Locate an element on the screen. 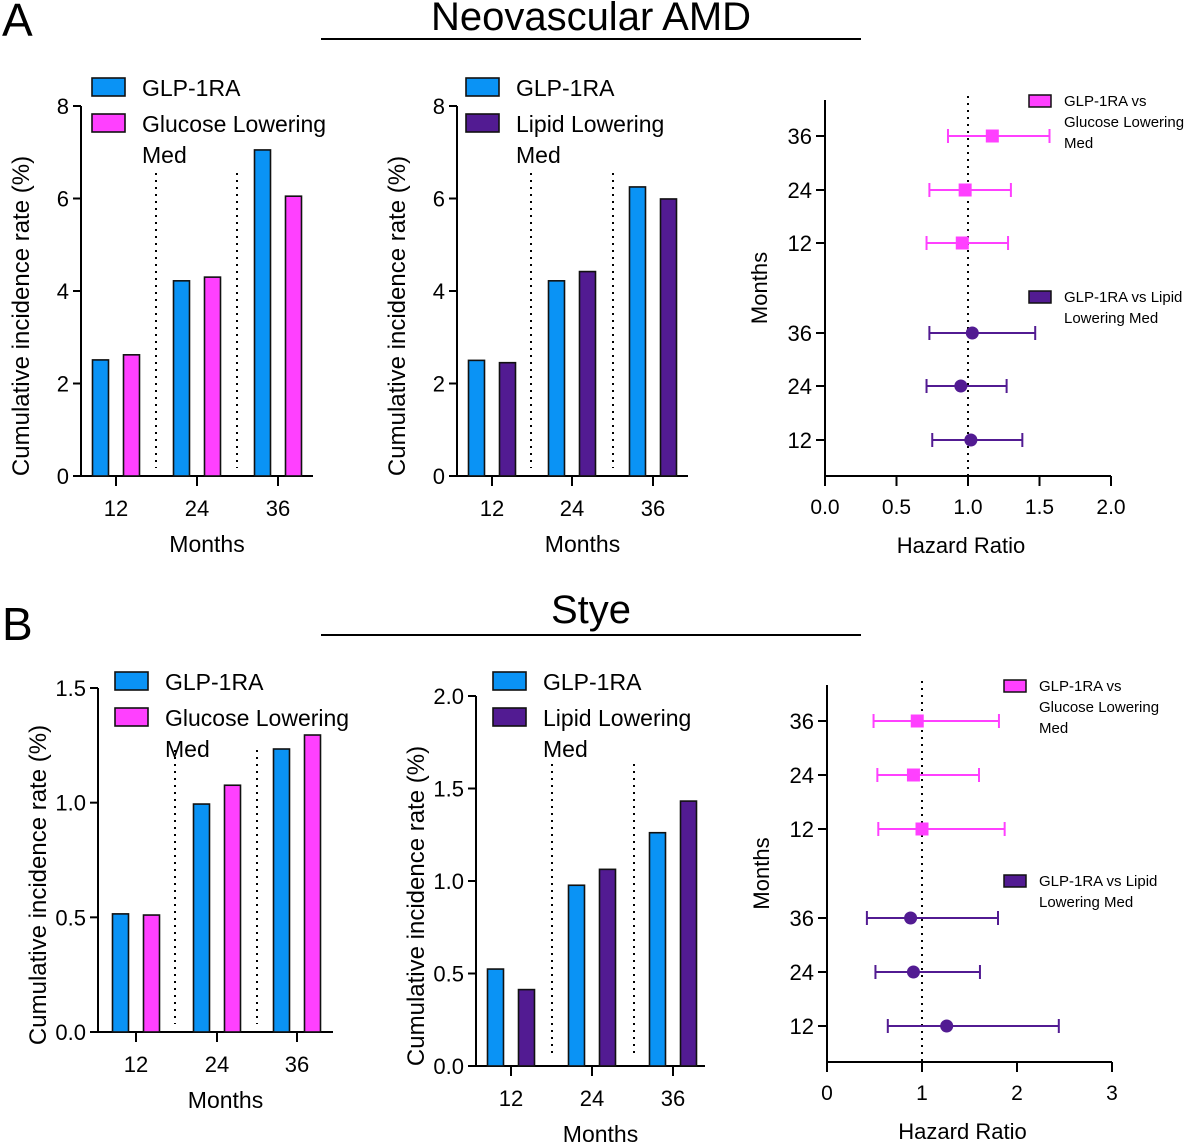 The width and height of the screenshot is (1200, 1143). x-tick-label: 0 is located at coordinates (827, 1093).